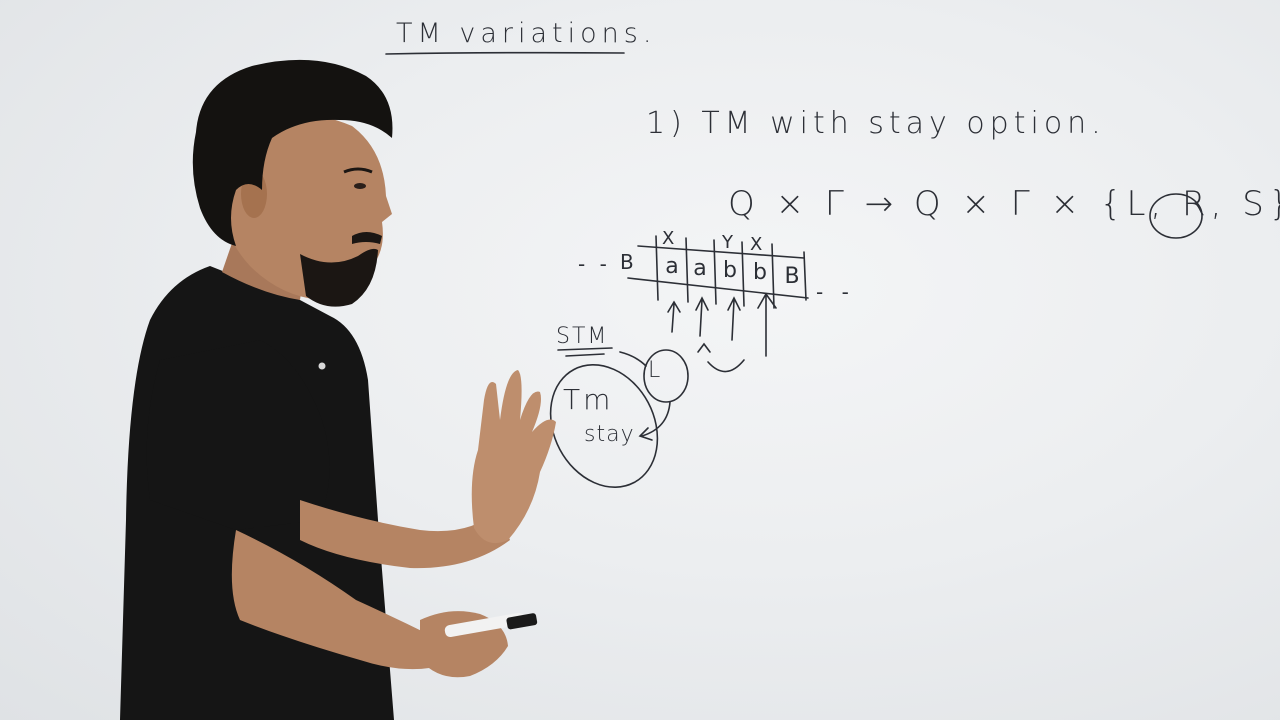 This screenshot has height=720, width=1280. Describe the element at coordinates (339, 277) in the screenshot. I see `presenter-beard` at that location.